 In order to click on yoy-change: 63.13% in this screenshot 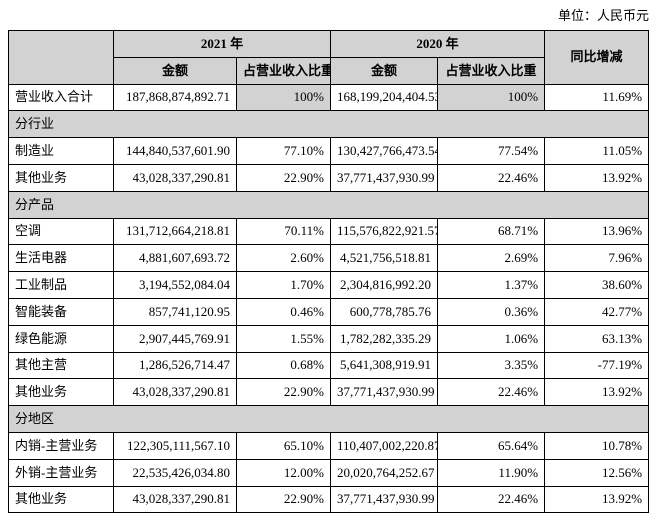, I will do `click(597, 338)`.